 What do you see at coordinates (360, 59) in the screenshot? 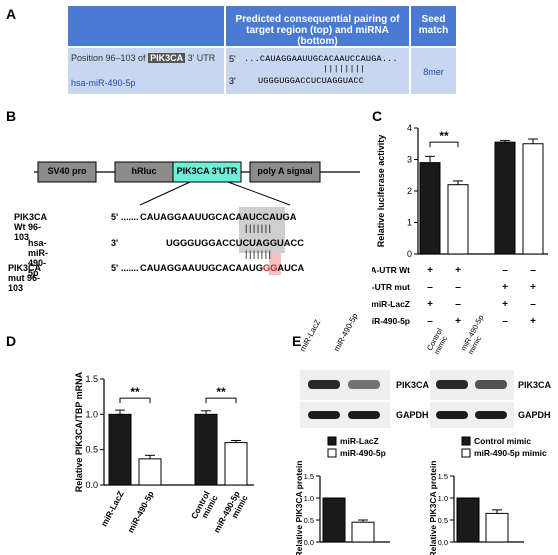
I see `target-seq-seed: AUCCAUGA` at bounding box center [360, 59].